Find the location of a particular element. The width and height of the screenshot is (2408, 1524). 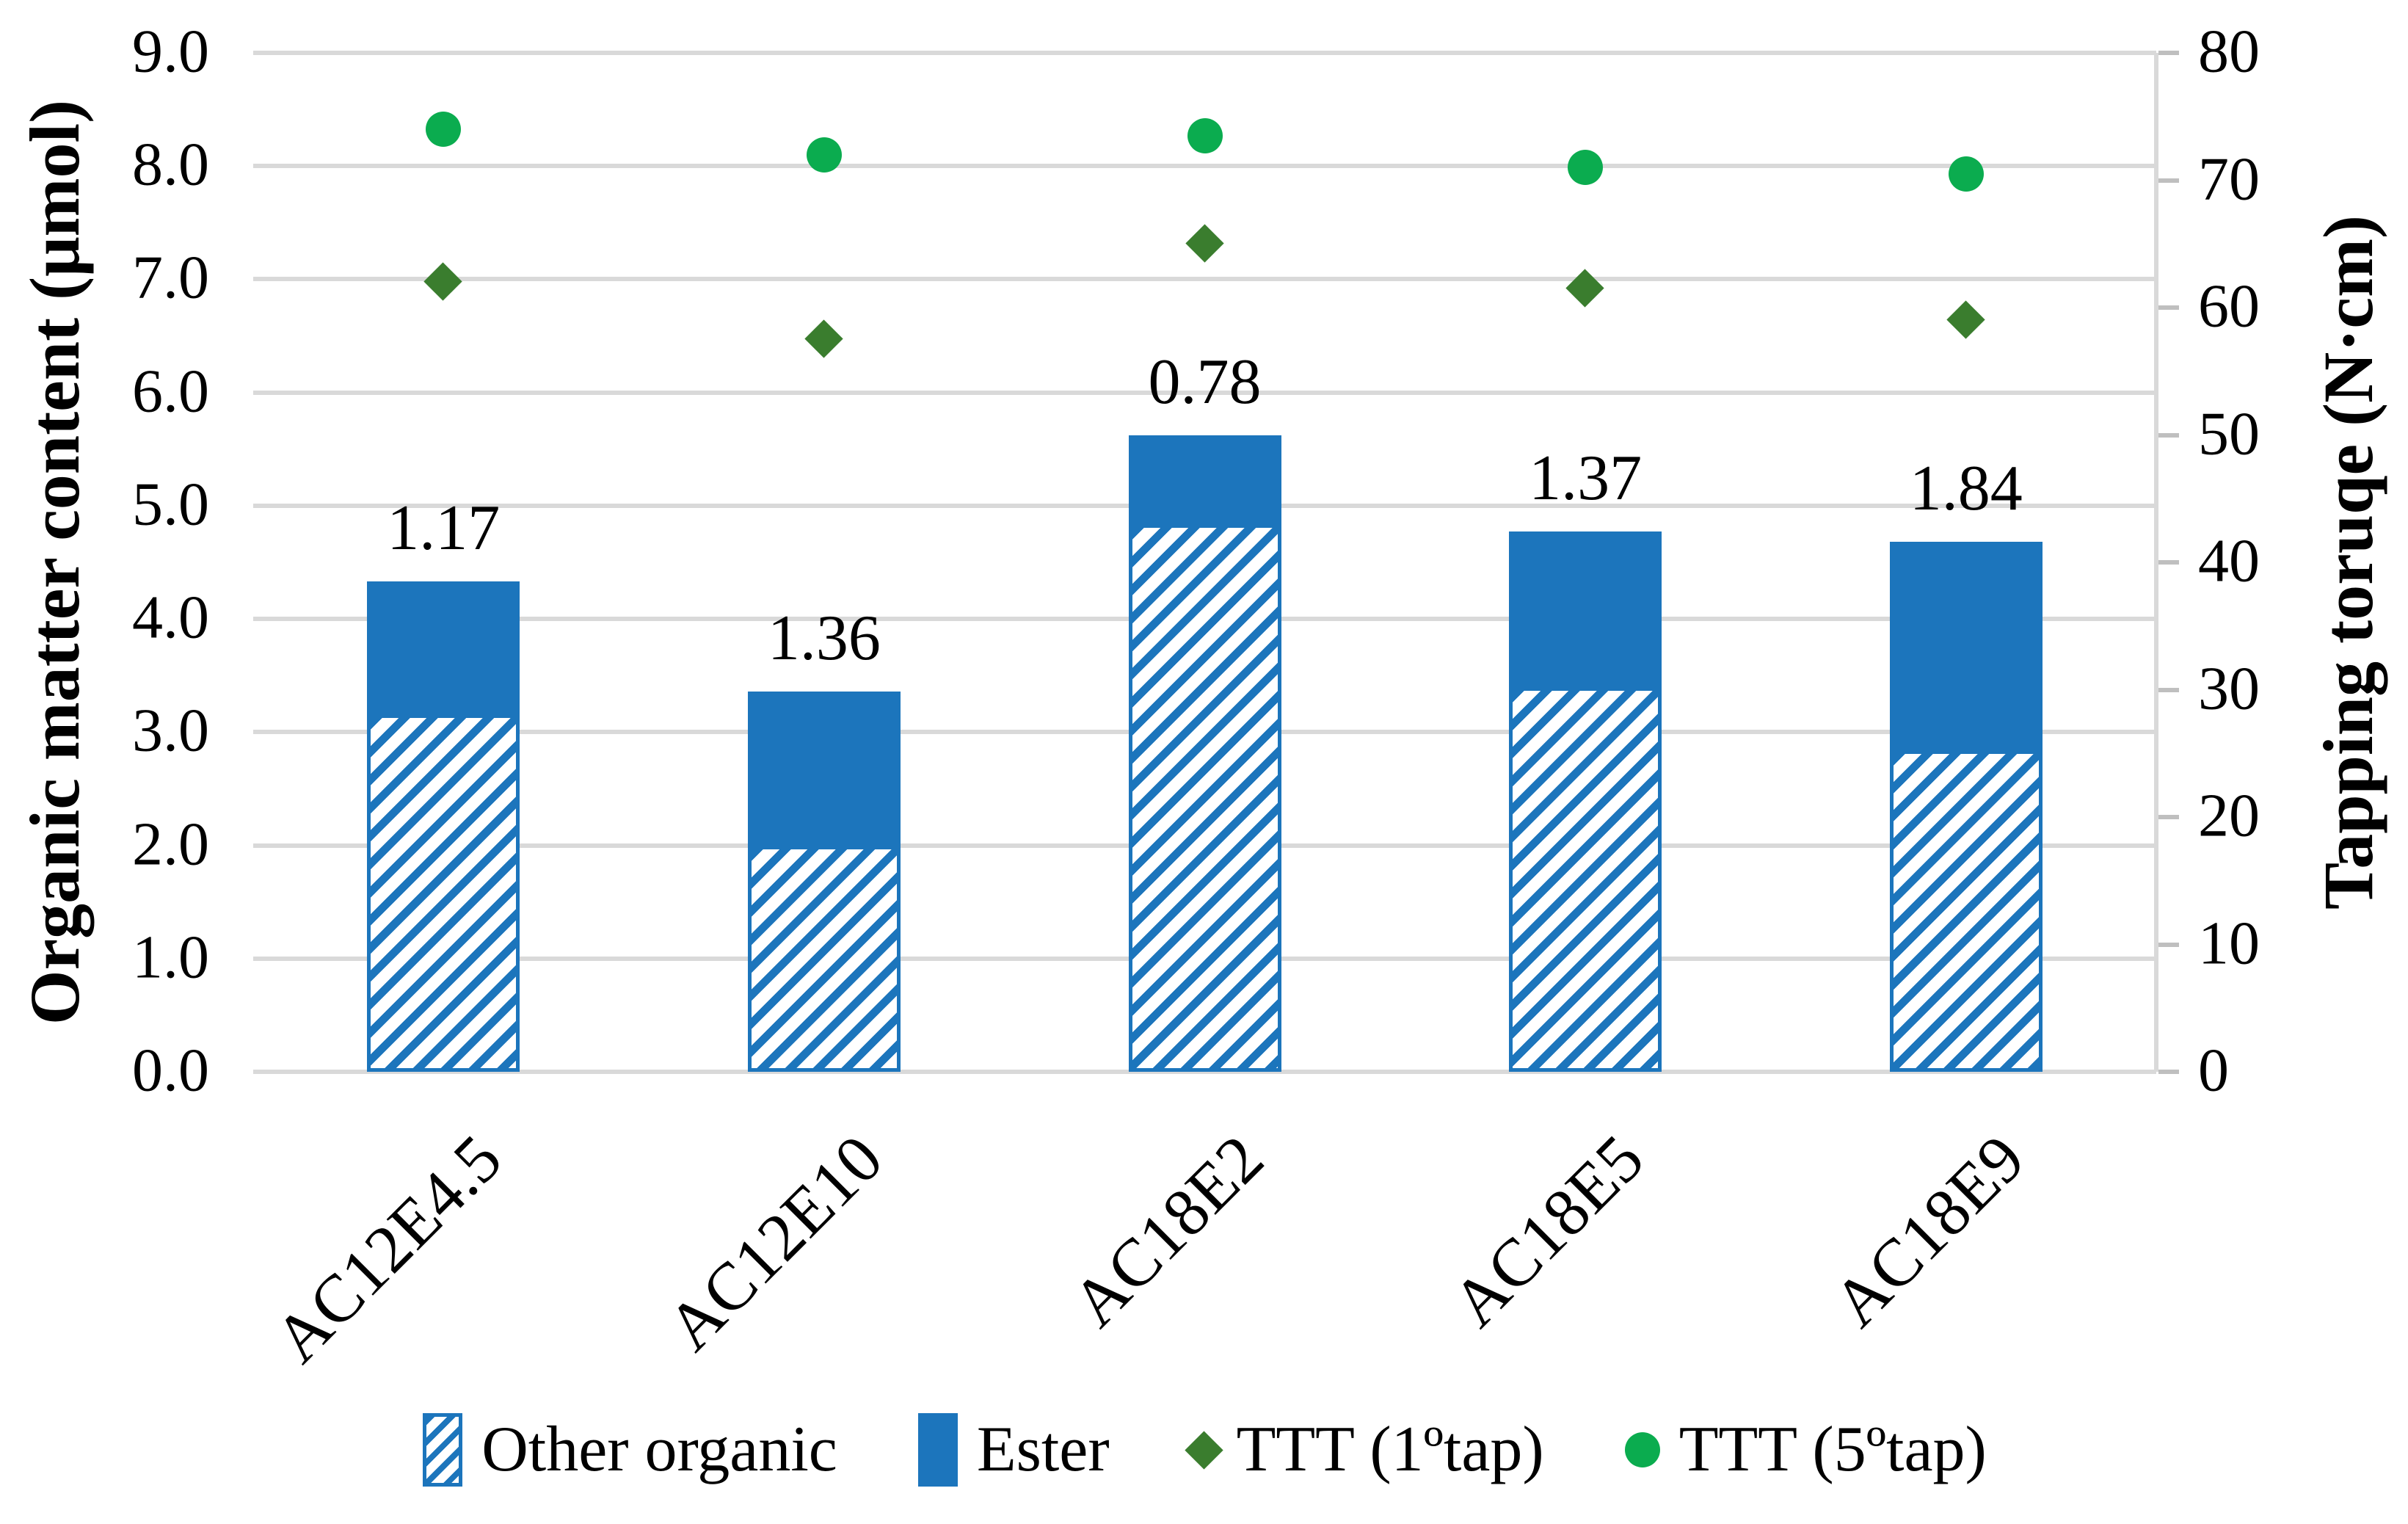

right-axis-tick-label: 20 is located at coordinates (2229, 815).